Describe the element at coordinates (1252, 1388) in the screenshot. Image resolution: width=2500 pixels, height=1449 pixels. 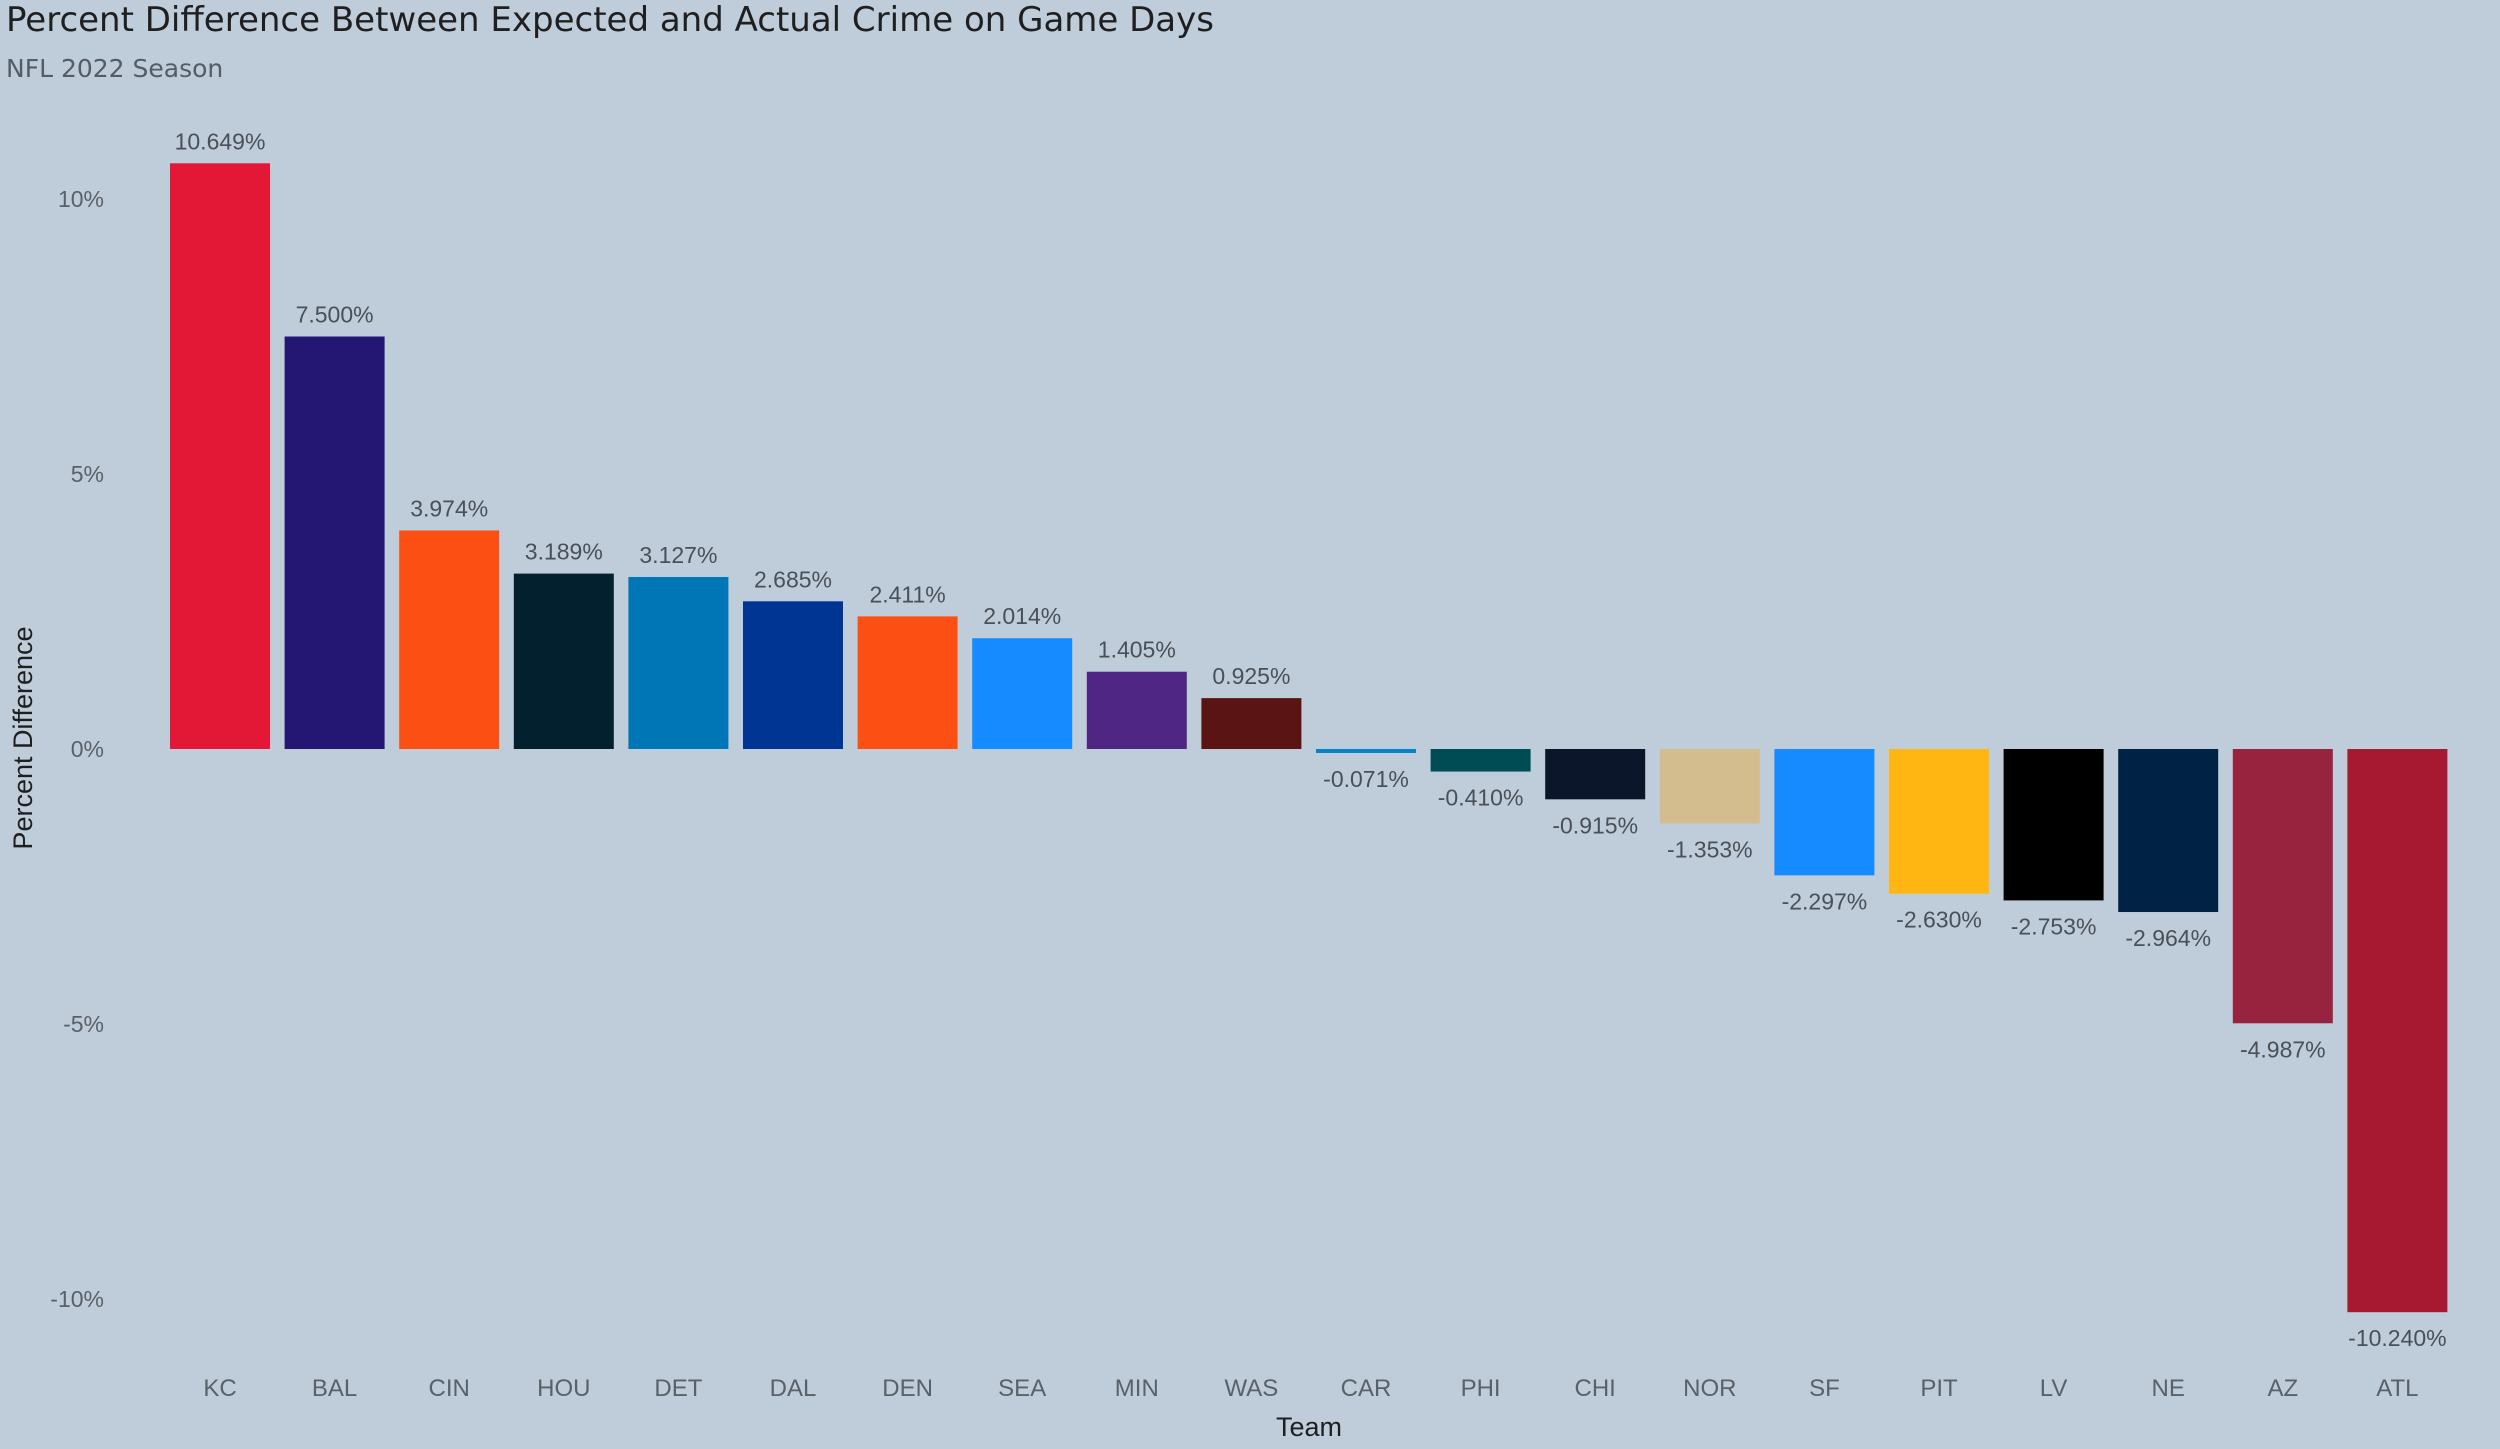
I see `x-tick-label: WAS` at that location.